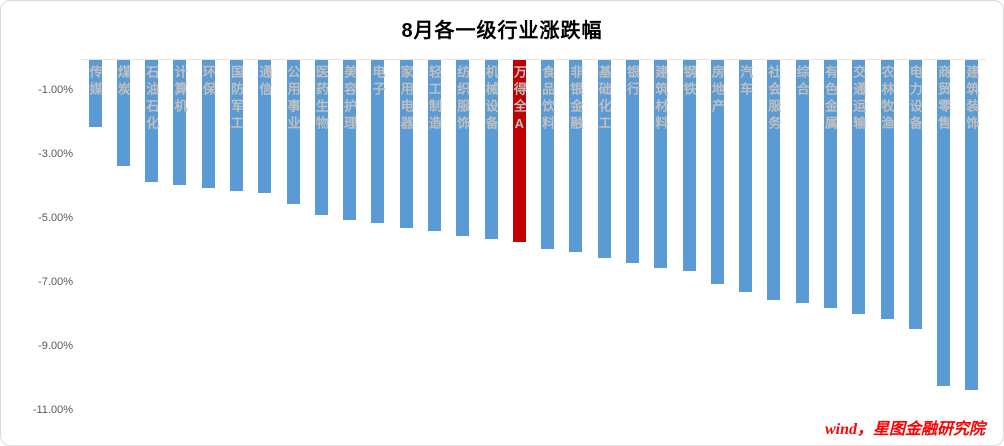 The image size is (1004, 446). What do you see at coordinates (55, 282) in the screenshot?
I see `y-axis-tick-label: -7.00%` at bounding box center [55, 282].